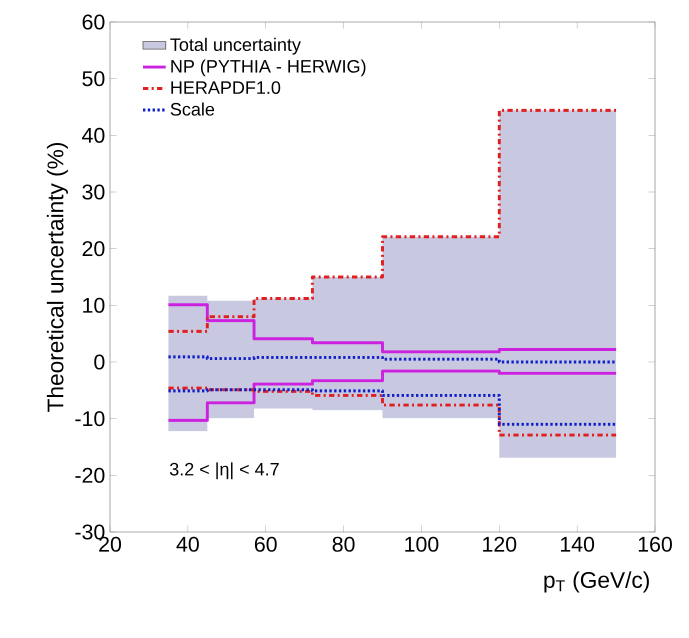  I want to click on legend-label: Total uncertainty, so click(235, 46).